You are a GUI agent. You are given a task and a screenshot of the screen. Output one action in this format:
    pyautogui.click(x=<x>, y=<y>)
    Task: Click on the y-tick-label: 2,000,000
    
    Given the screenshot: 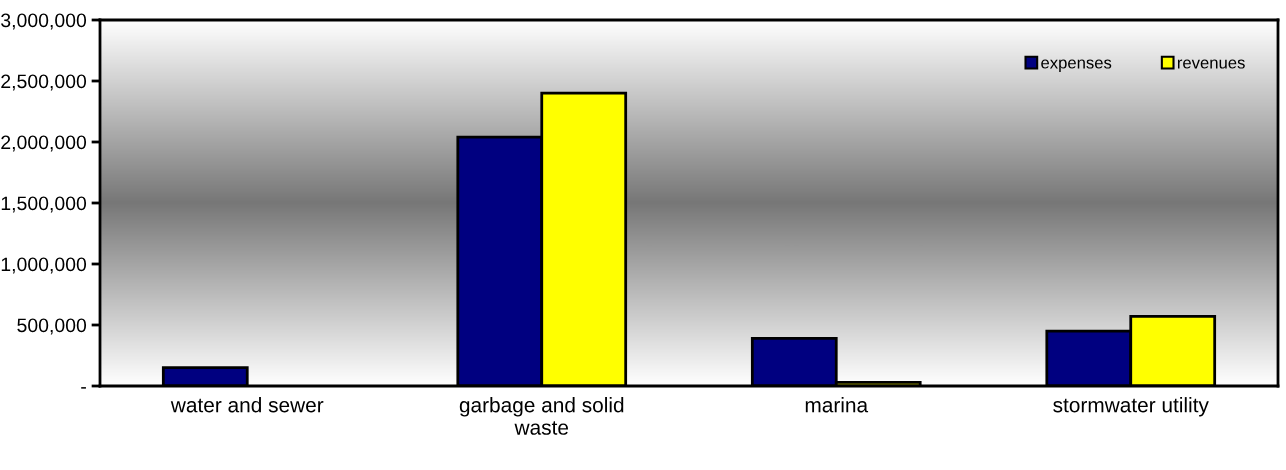 What is the action you would take?
    pyautogui.click(x=44, y=143)
    